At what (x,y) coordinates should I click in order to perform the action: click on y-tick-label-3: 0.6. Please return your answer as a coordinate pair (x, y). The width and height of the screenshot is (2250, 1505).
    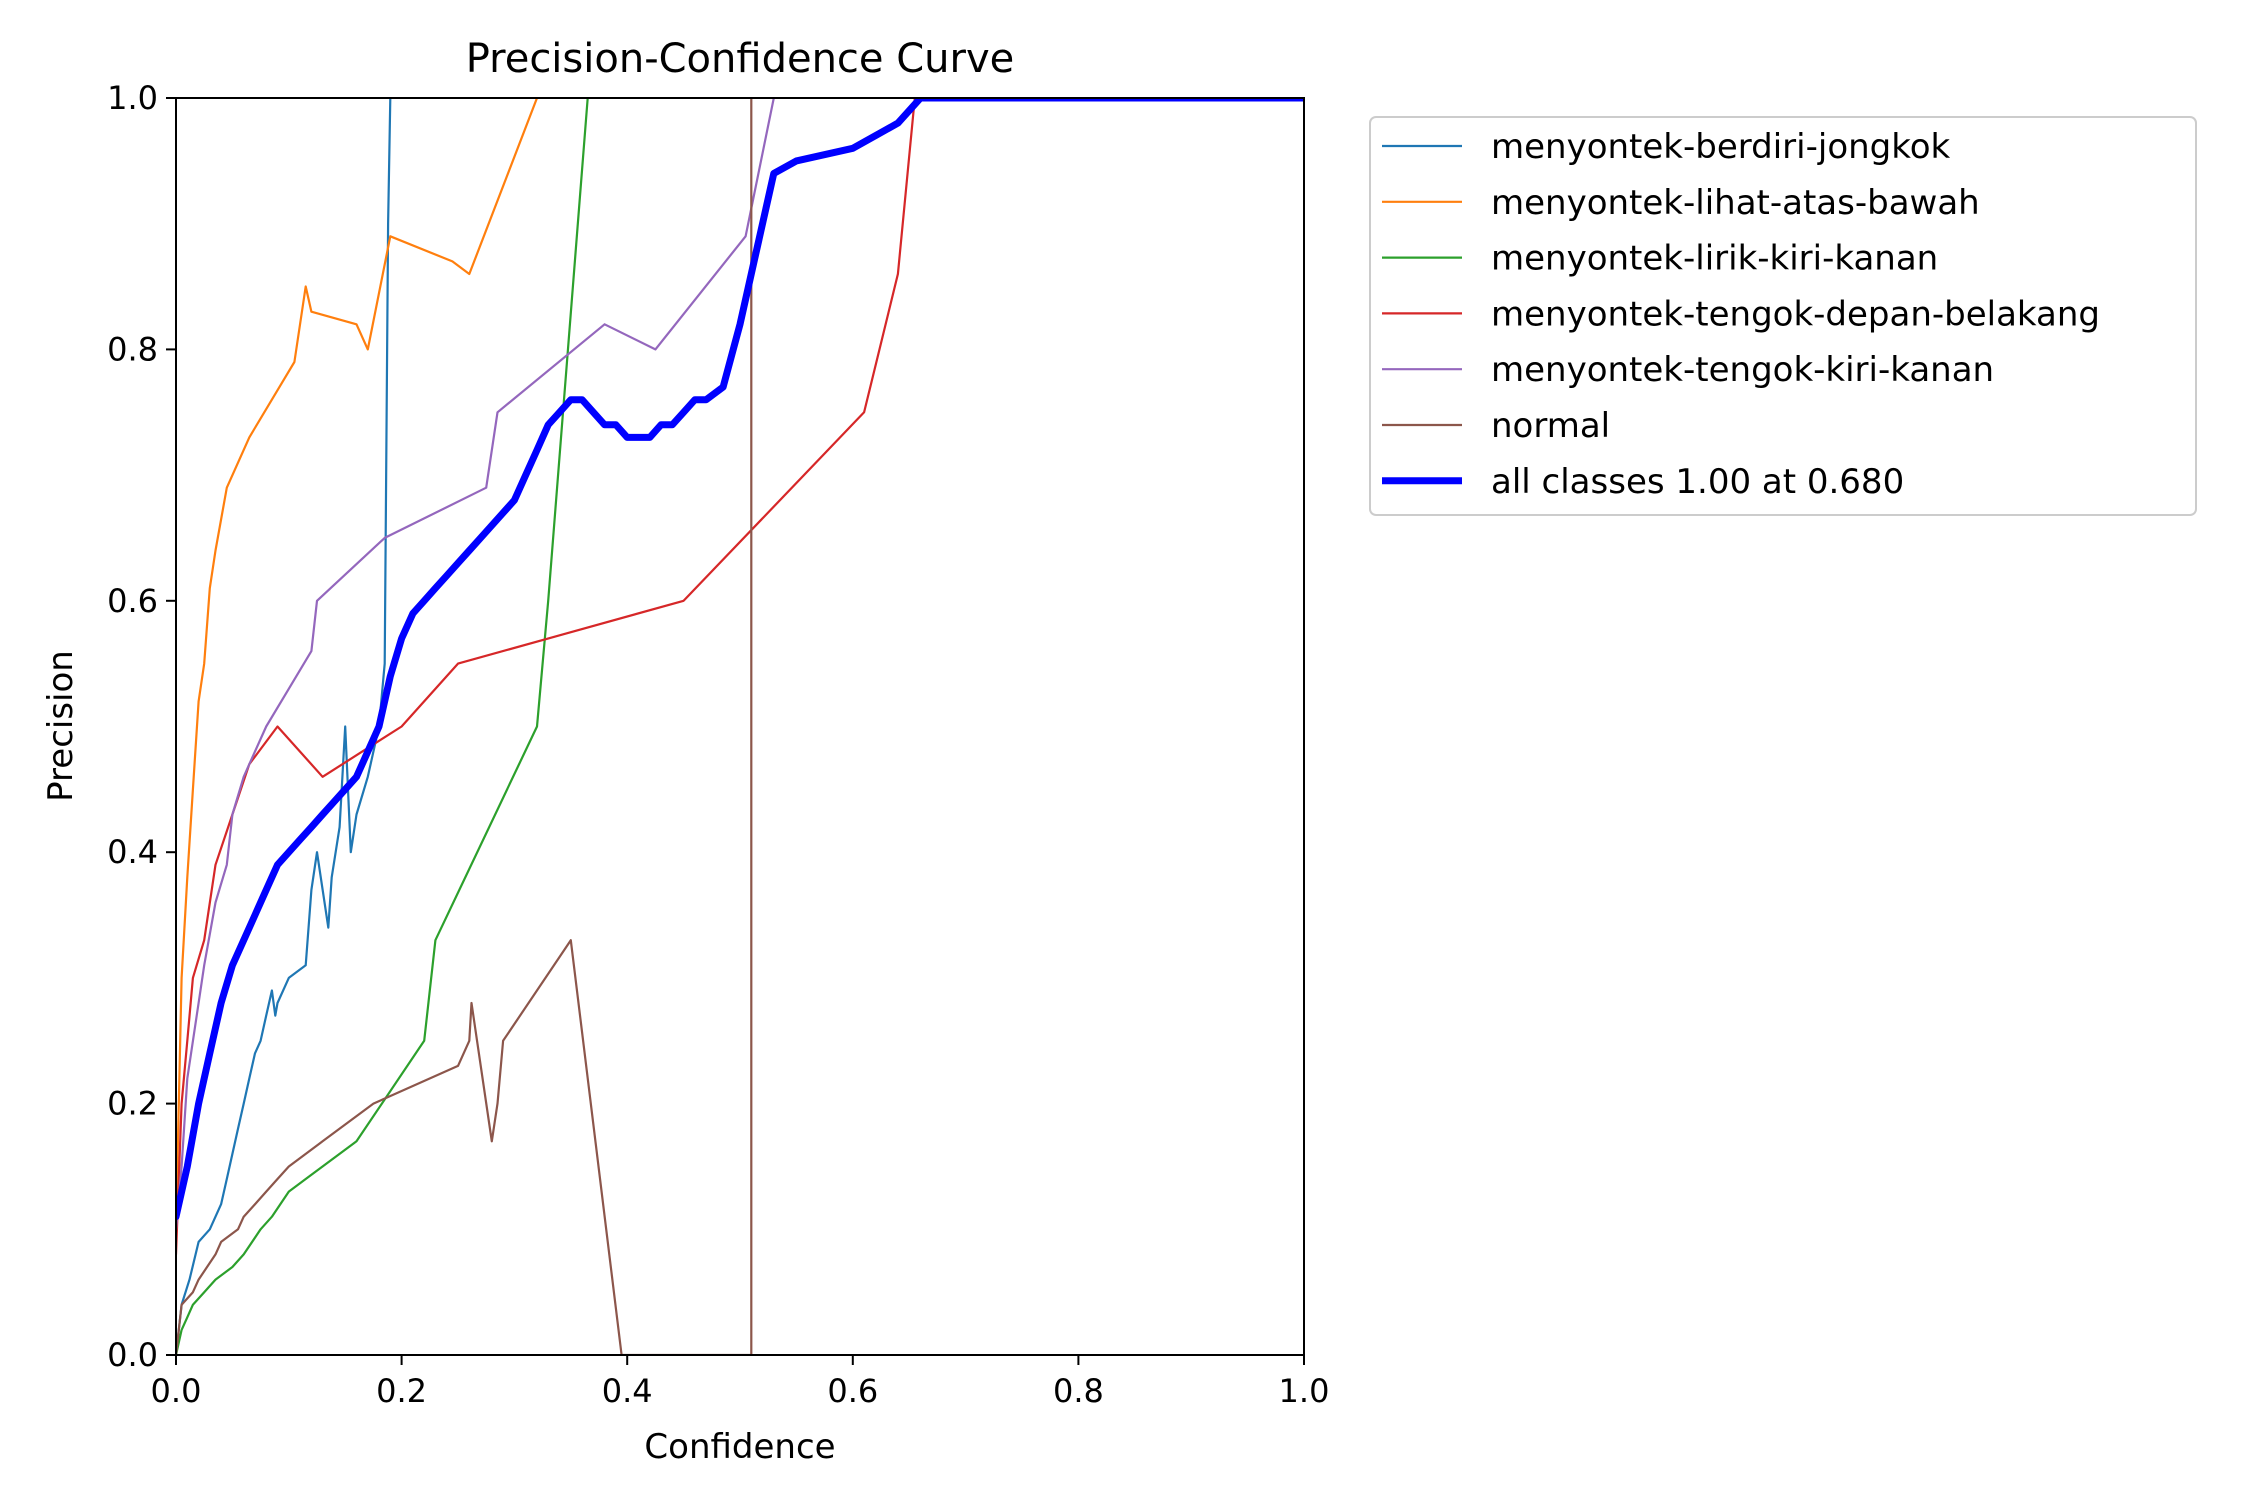
    Looking at the image, I should click on (132, 601).